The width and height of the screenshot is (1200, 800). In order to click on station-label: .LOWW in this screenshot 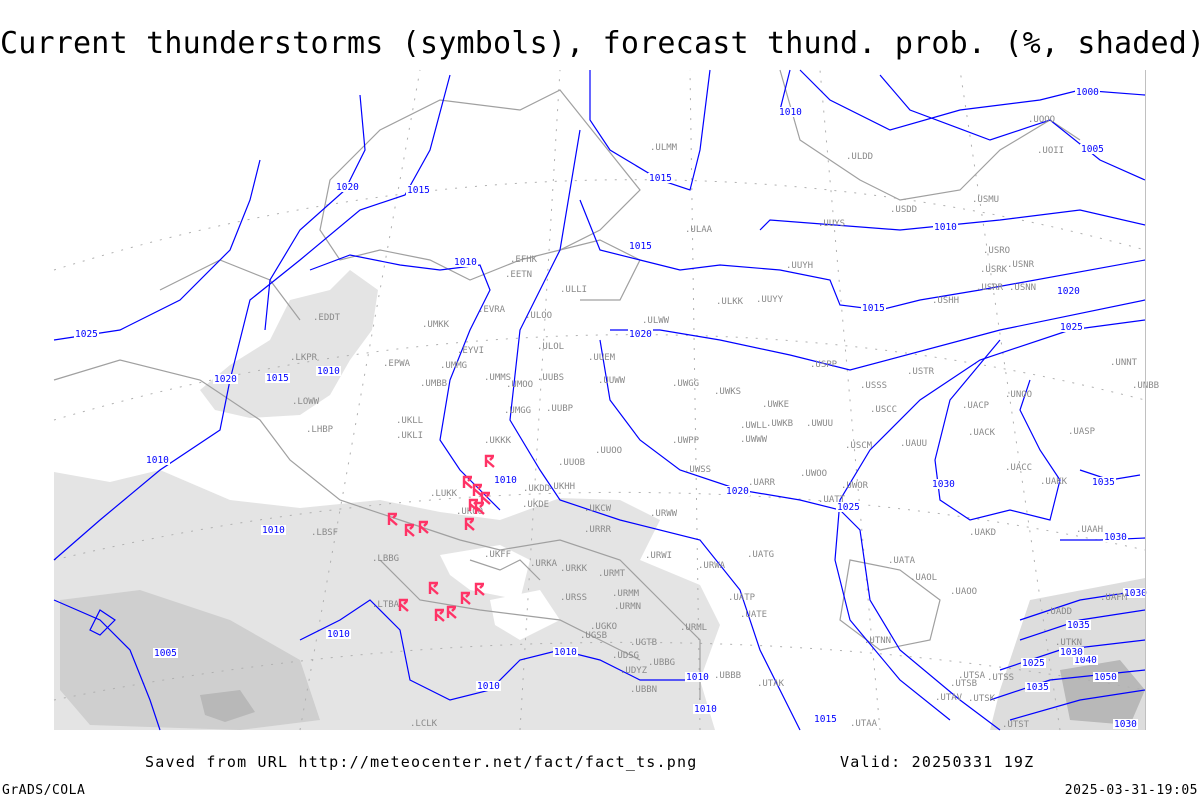, I will do `click(306, 402)`.